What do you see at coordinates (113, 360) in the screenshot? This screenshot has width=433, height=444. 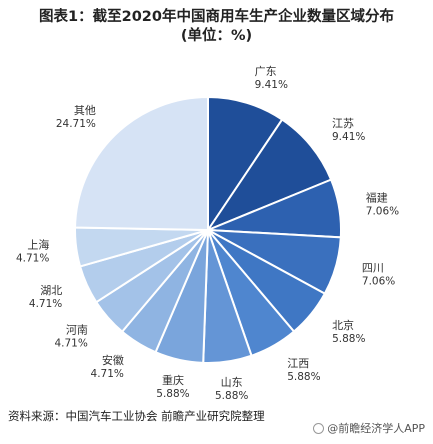 I see `slice-label-name: 安徽` at bounding box center [113, 360].